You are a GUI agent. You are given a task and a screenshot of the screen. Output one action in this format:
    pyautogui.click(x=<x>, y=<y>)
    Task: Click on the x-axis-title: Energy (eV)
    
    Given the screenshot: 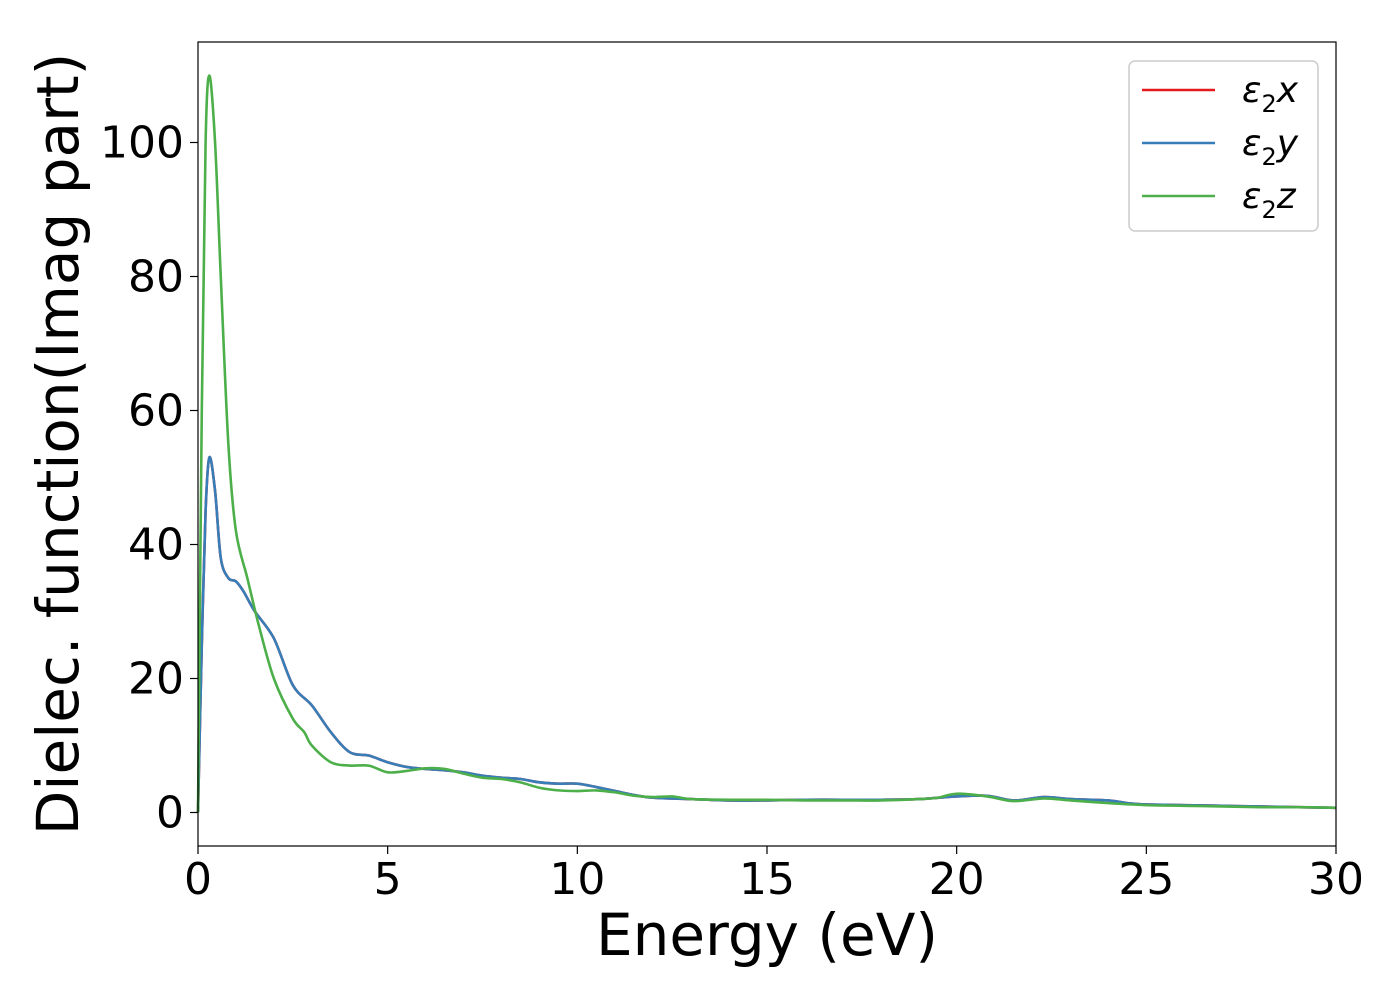 What is the action you would take?
    pyautogui.click(x=767, y=935)
    